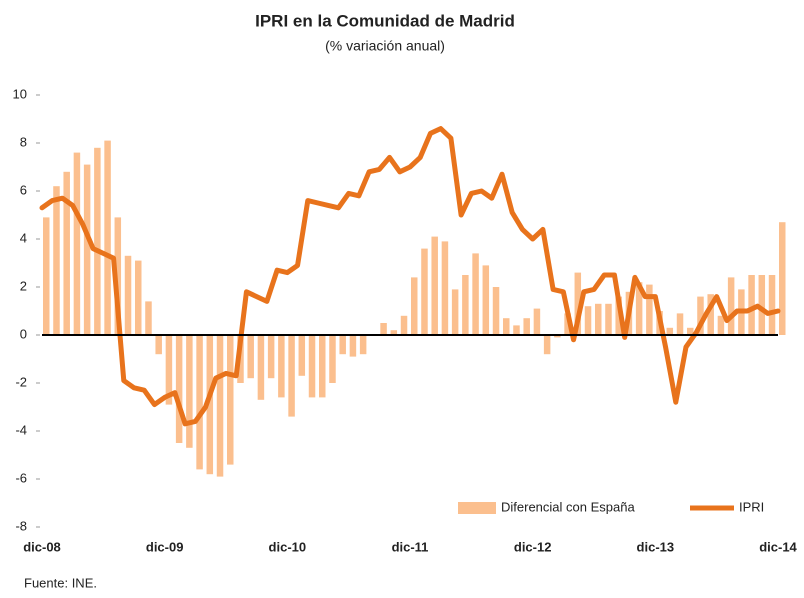 The image size is (804, 598). What do you see at coordinates (20, 93) in the screenshot?
I see `y-tick-label: 10` at bounding box center [20, 93].